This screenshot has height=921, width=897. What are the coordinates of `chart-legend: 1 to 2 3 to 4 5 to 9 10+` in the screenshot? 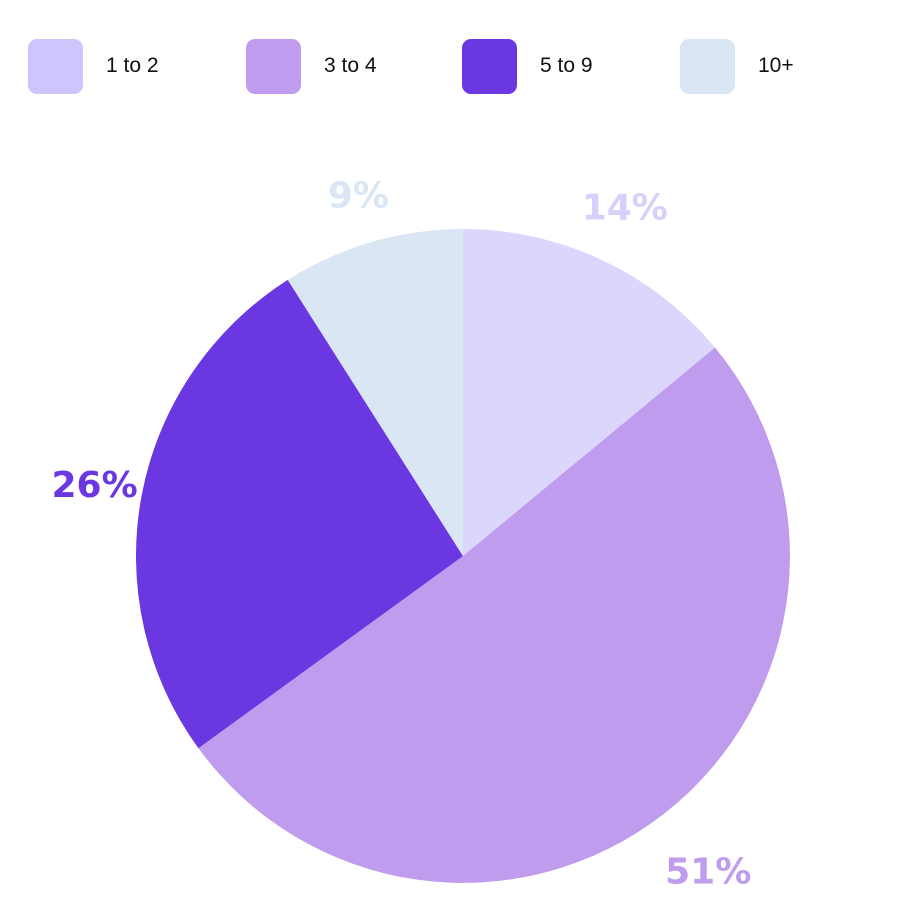 It's located at (458, 66).